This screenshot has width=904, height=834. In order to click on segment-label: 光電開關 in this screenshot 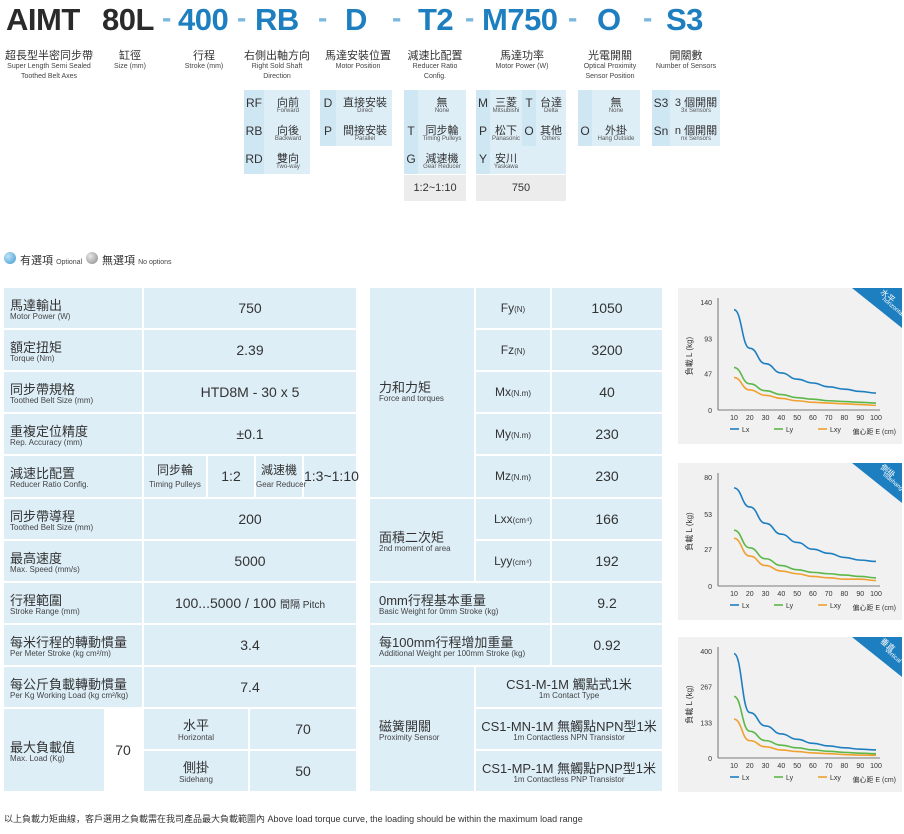, I will do `click(610, 56)`.